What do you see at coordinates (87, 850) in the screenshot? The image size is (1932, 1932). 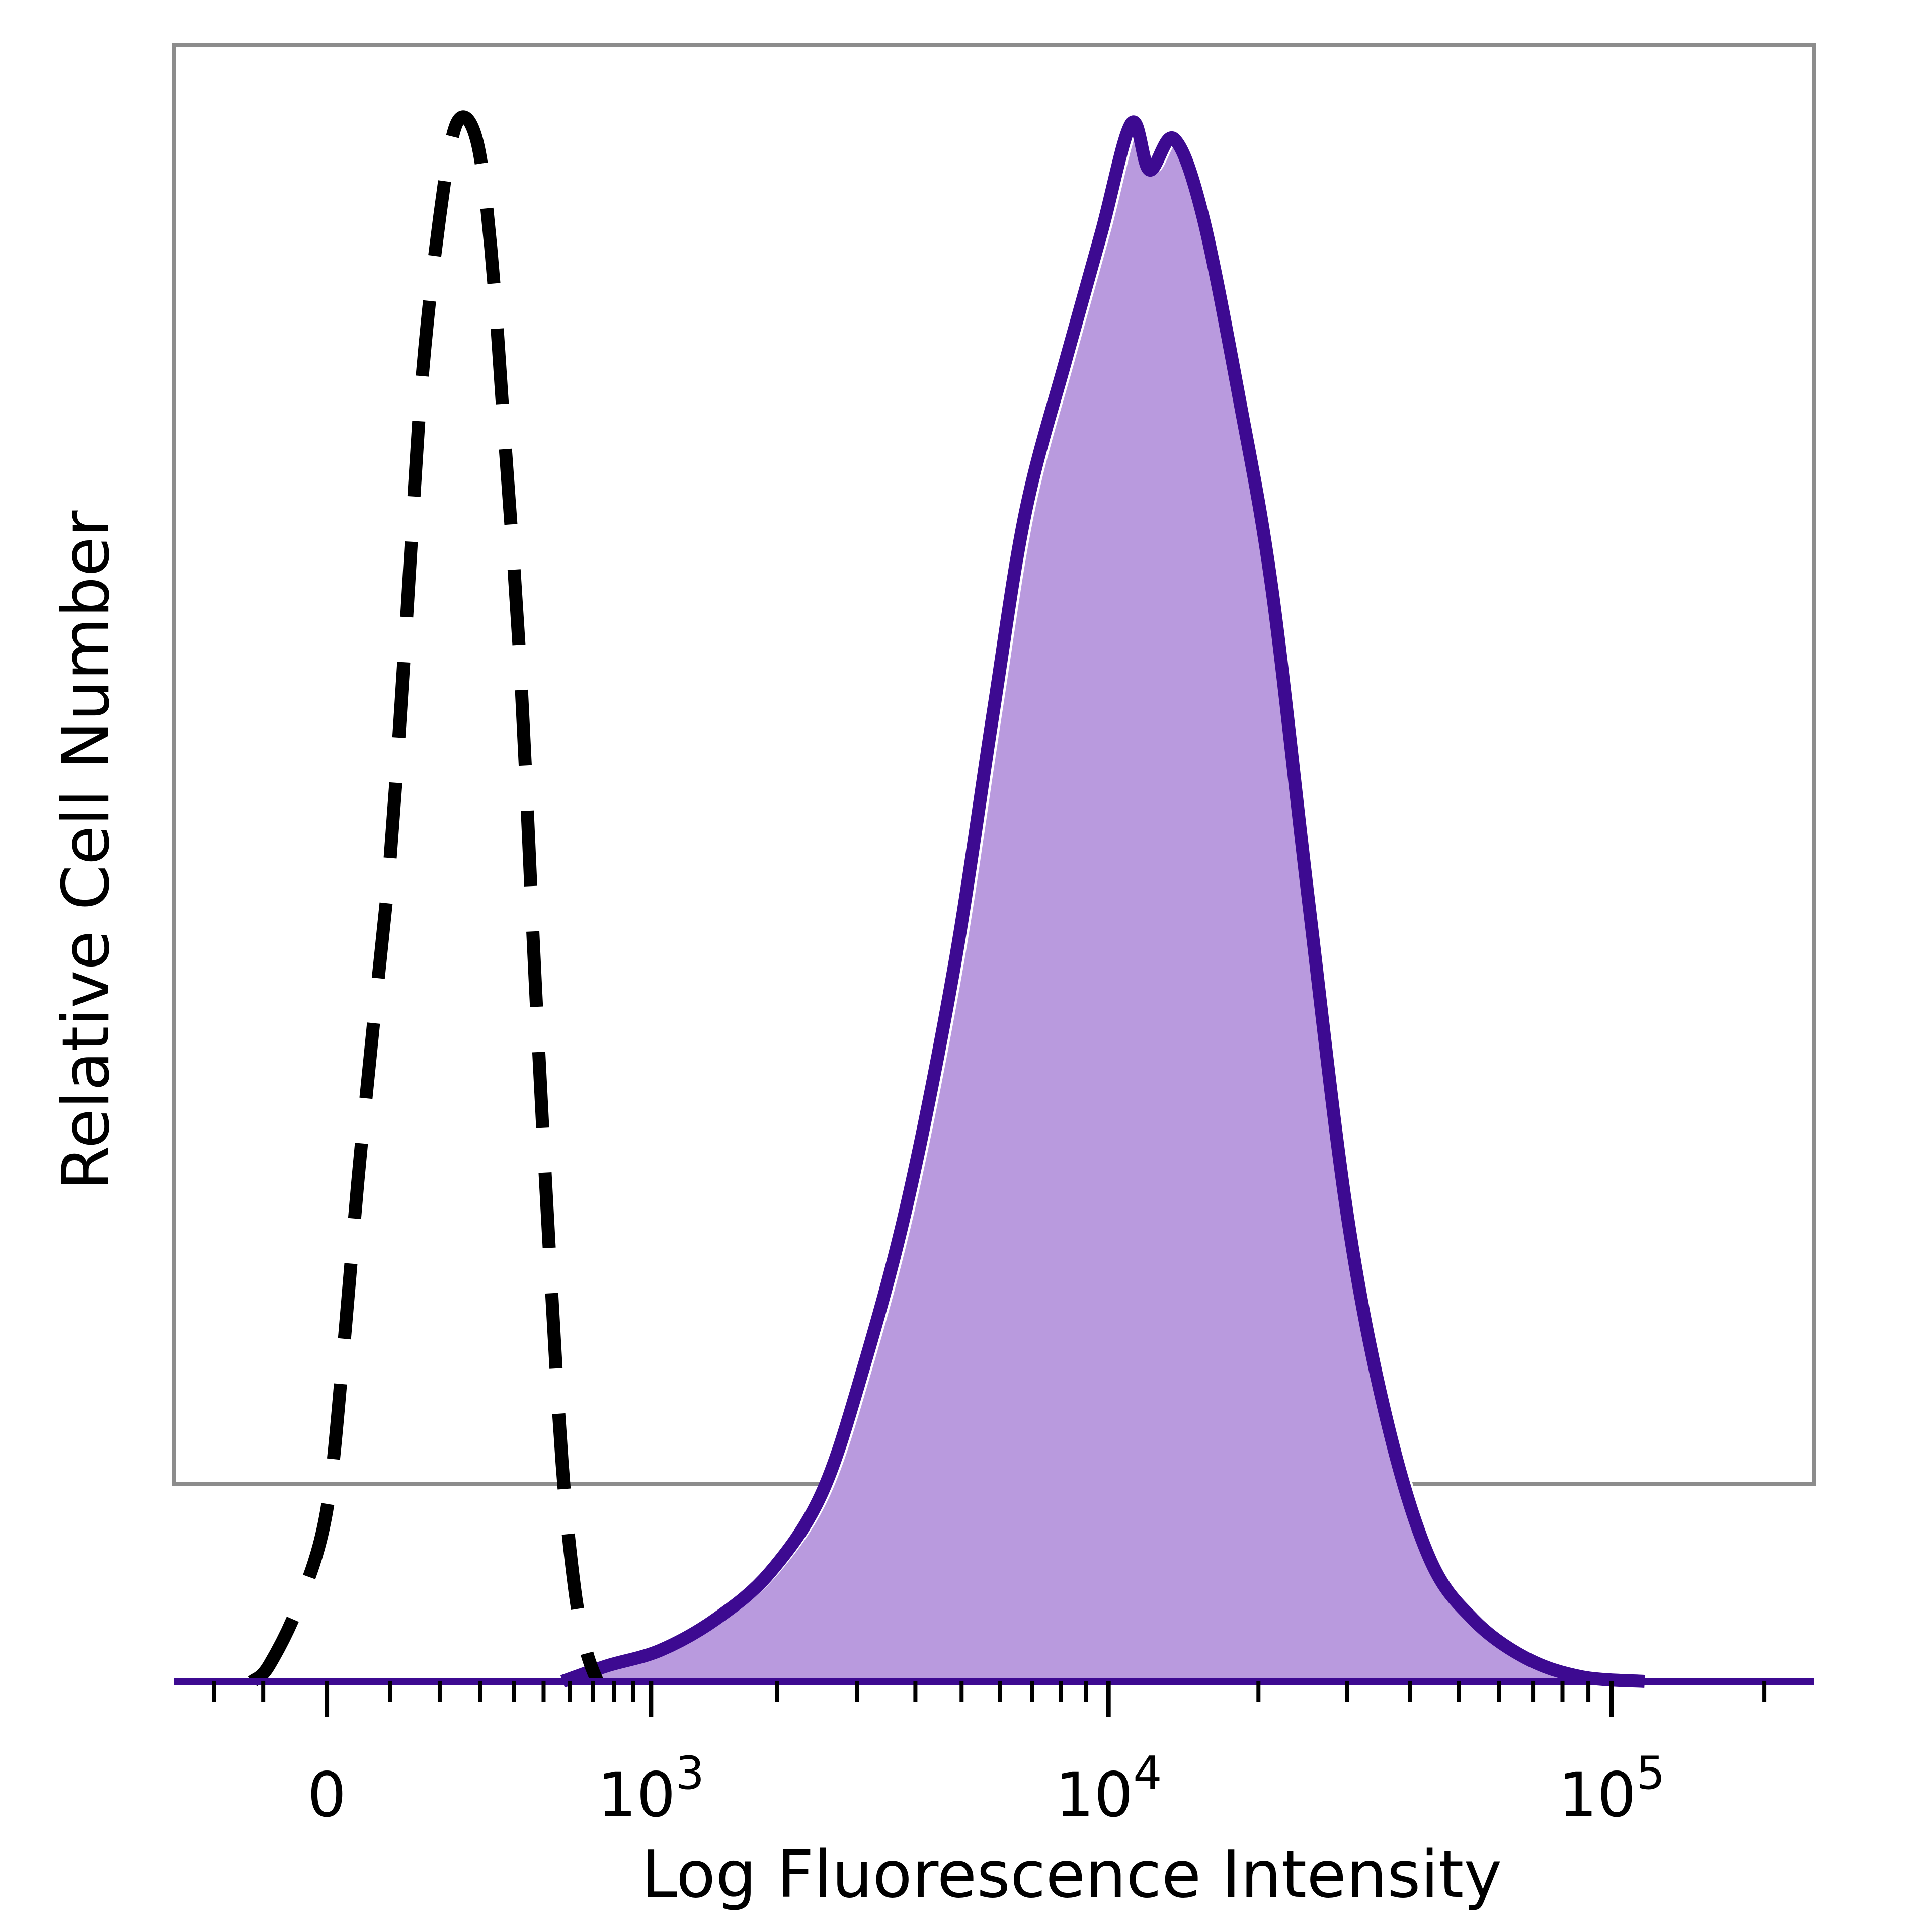 I see `y-axis-label: Relative Cell Number` at bounding box center [87, 850].